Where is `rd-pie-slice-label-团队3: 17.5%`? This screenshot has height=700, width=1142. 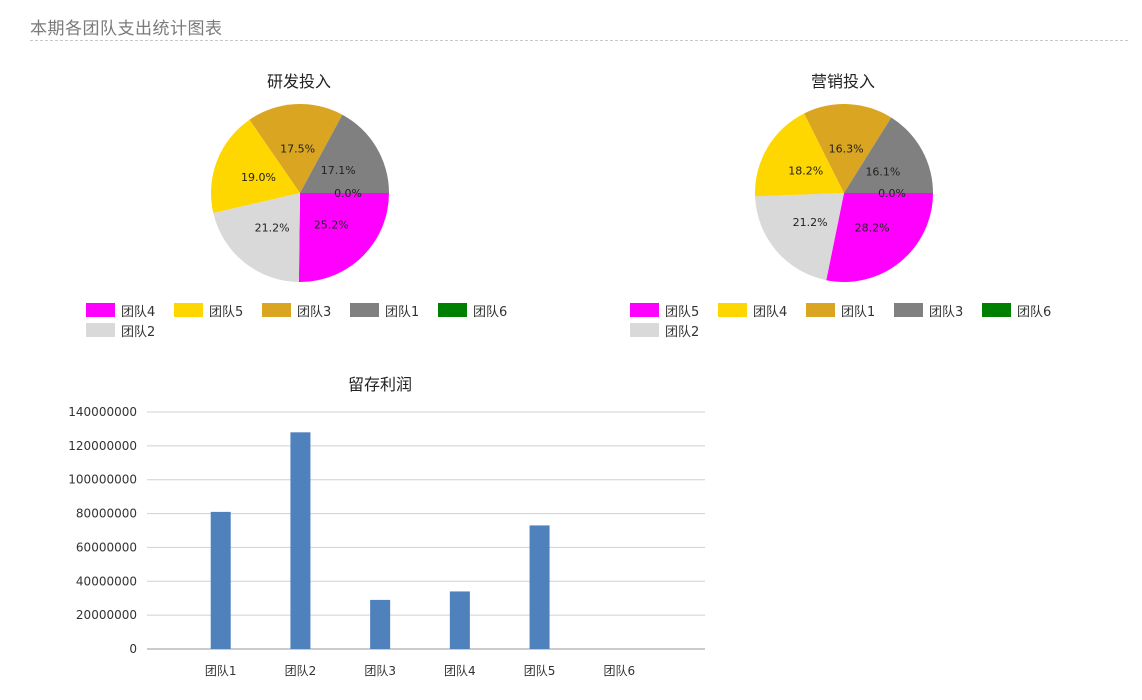 rd-pie-slice-label-团队3: 17.5% is located at coordinates (297, 149).